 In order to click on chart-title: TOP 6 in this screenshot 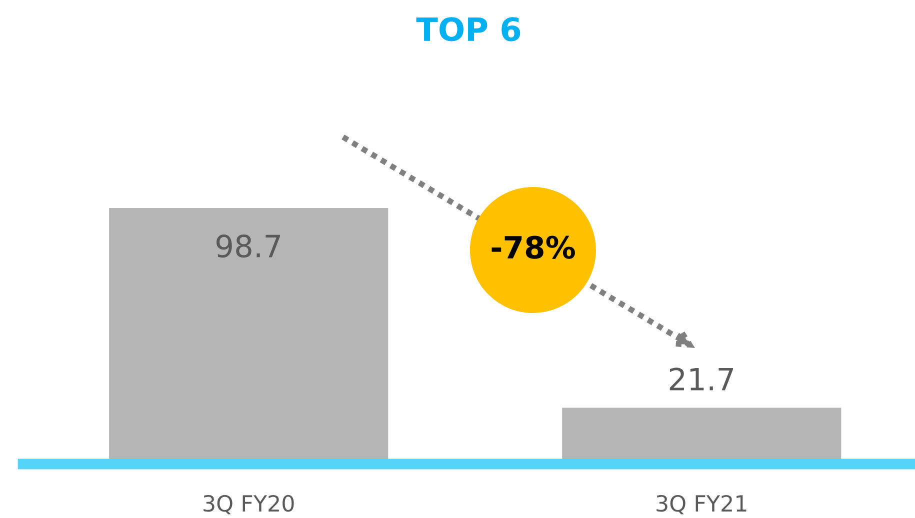, I will do `click(468, 29)`.